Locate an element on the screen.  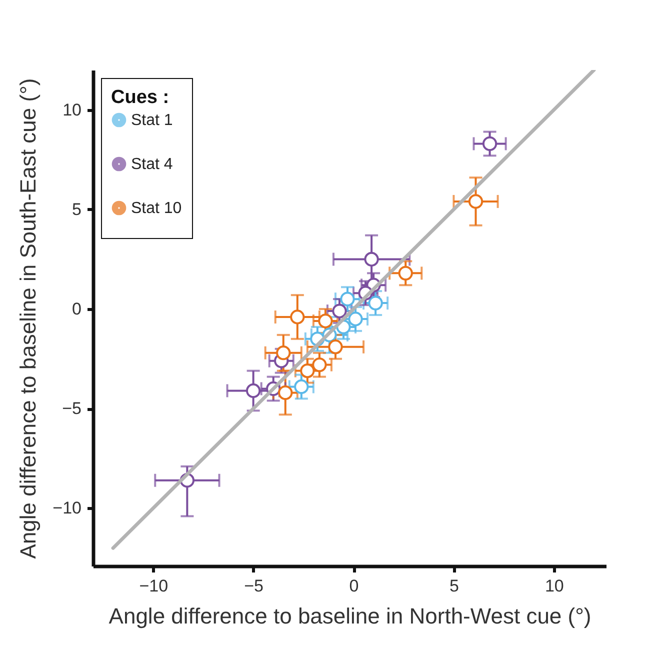
legend-title: Cues : is located at coordinates (140, 97).